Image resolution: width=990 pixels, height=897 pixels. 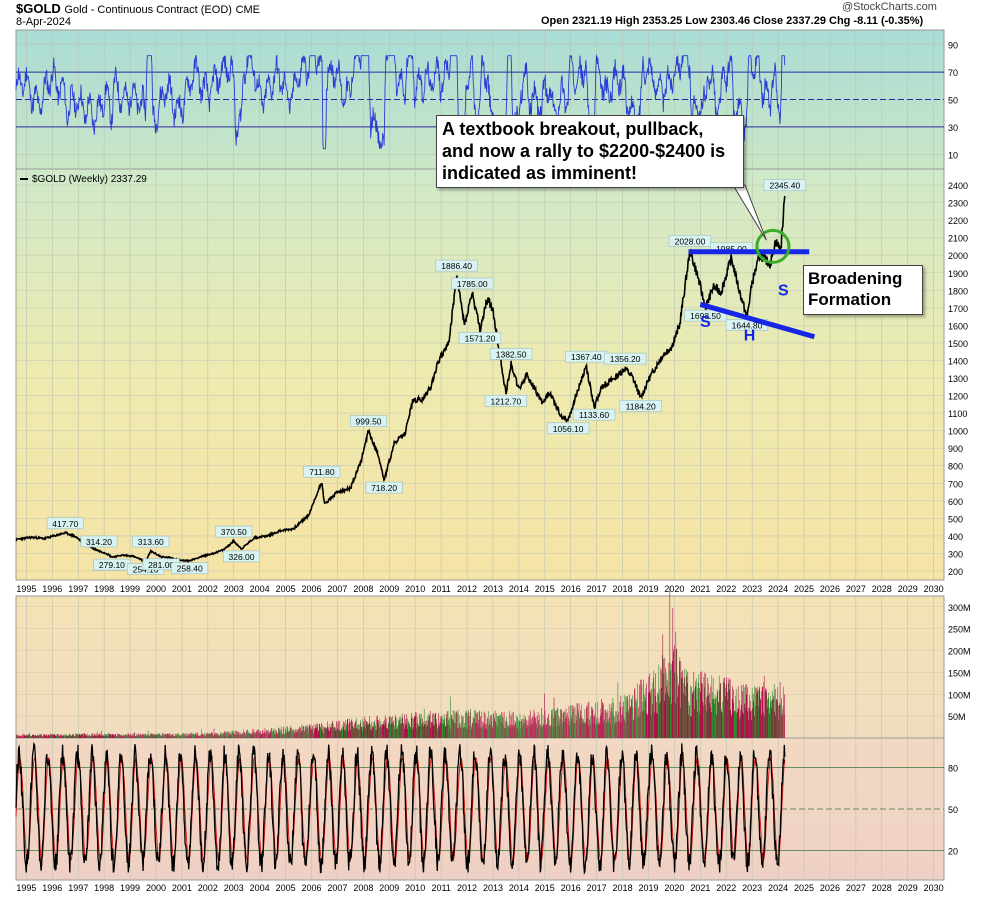 What do you see at coordinates (78, 589) in the screenshot?
I see `x-tick-label-price: 1997` at bounding box center [78, 589].